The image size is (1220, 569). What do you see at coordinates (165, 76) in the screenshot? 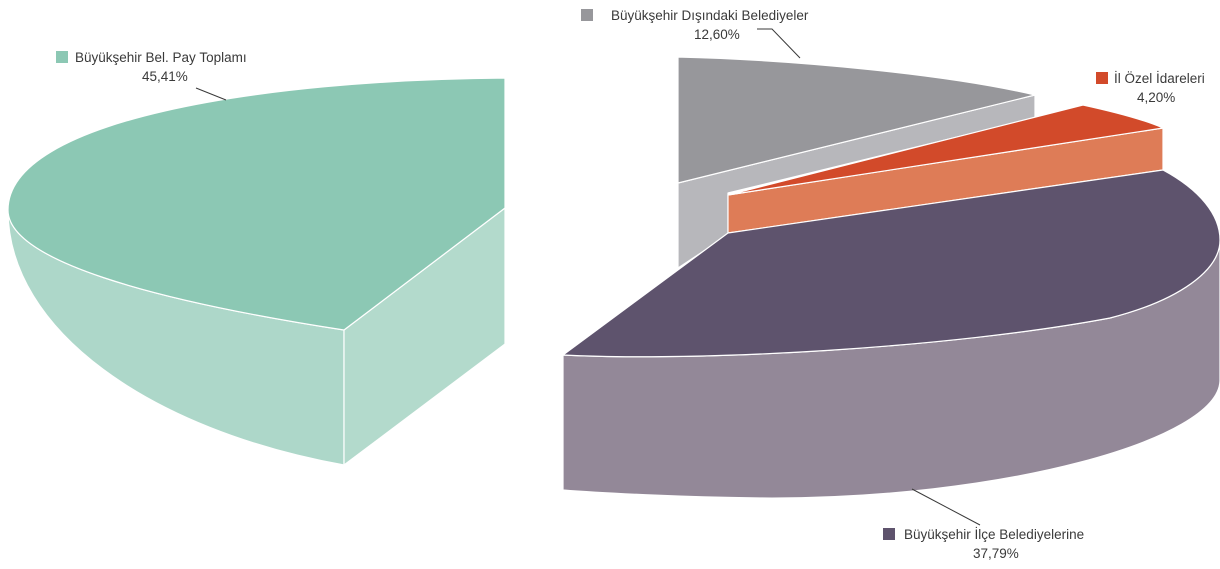
I see `label-value: 45,41%` at bounding box center [165, 76].